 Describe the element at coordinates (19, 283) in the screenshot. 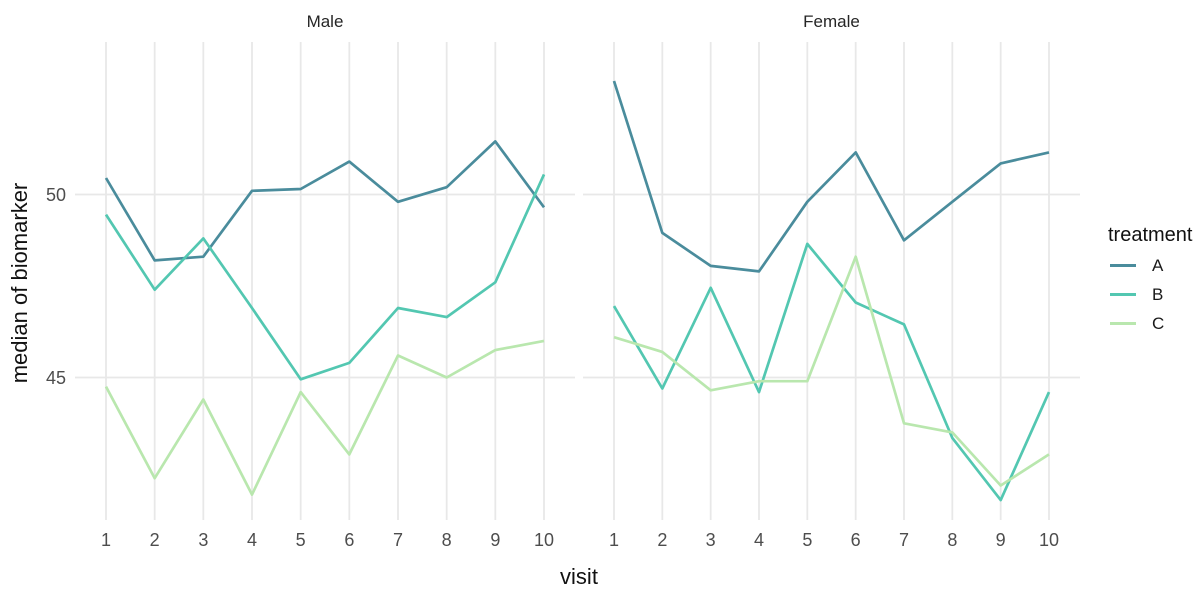

I see `y-axis-title: median of biomarker` at that location.